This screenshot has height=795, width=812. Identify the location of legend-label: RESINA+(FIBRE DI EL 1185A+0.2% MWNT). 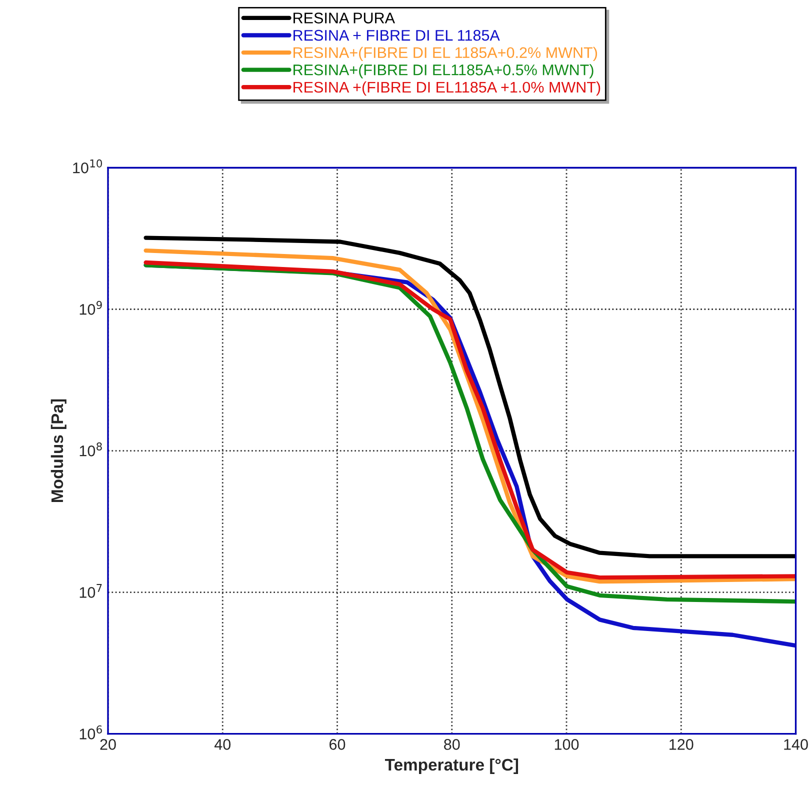
(445, 54).